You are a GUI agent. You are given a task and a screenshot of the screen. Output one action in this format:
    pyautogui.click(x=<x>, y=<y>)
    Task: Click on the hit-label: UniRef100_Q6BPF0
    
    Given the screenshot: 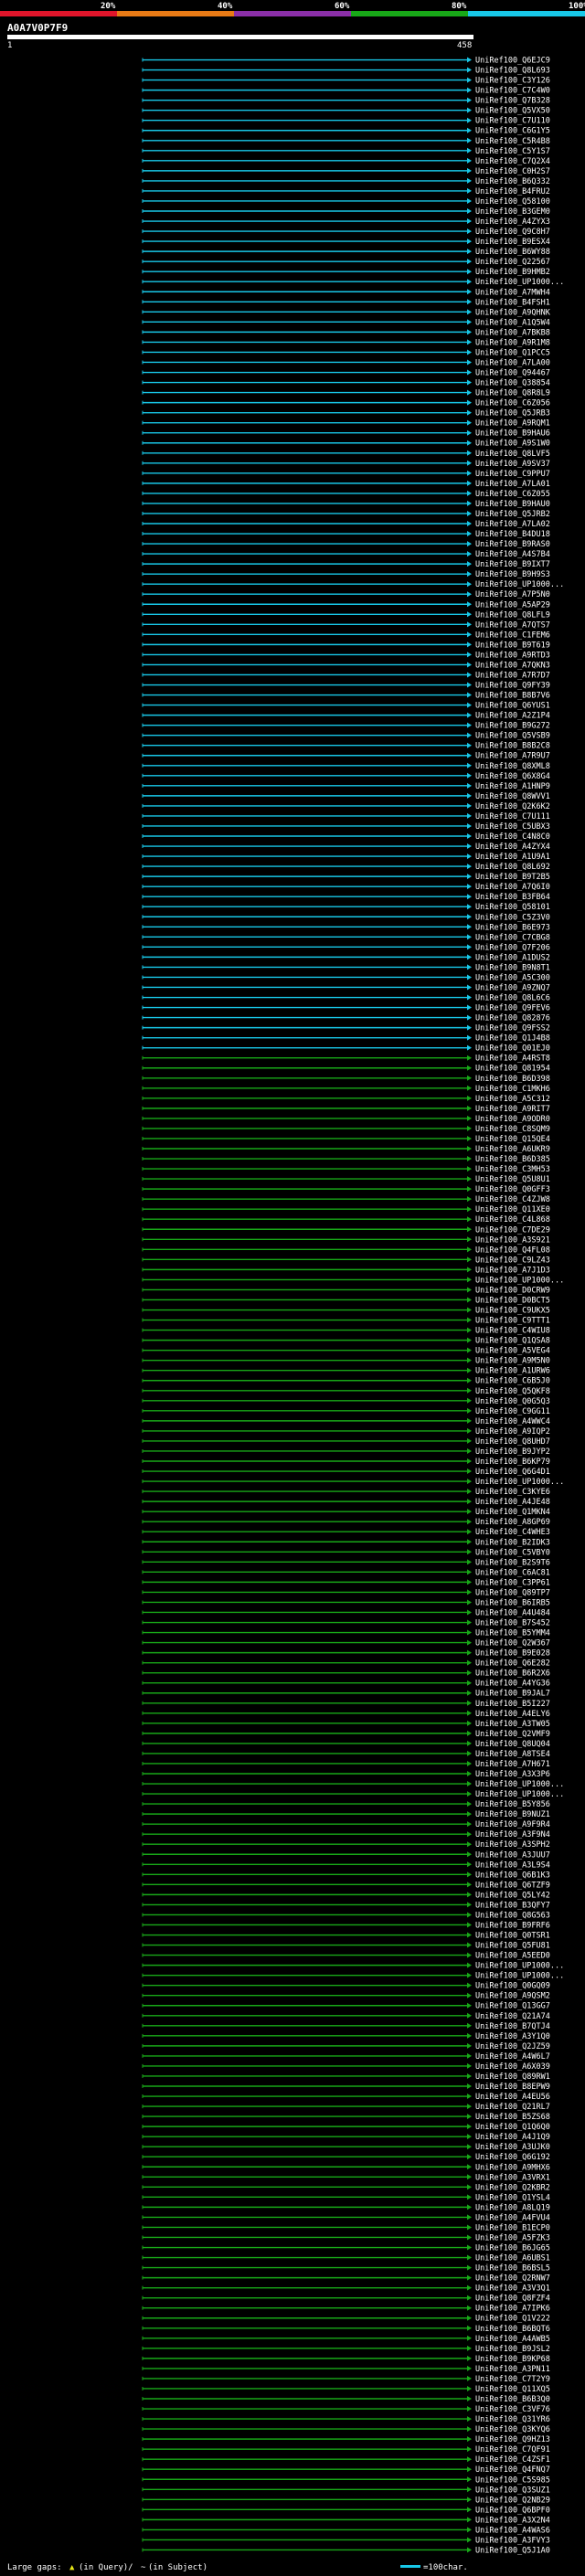 What is the action you would take?
    pyautogui.click(x=512, y=2510)
    